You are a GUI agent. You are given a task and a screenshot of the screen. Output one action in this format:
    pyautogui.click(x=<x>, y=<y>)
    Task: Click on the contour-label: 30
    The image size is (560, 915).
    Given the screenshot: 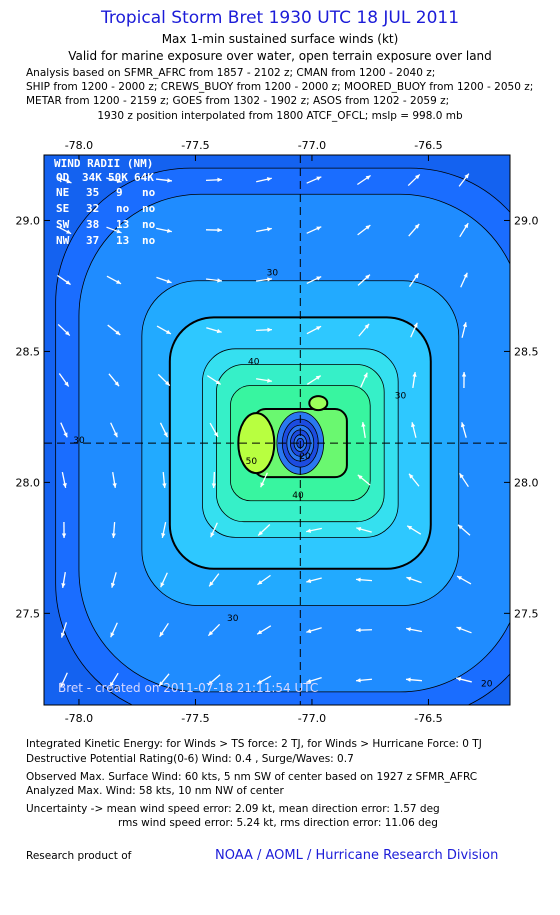 What is the action you would take?
    pyautogui.click(x=273, y=273)
    